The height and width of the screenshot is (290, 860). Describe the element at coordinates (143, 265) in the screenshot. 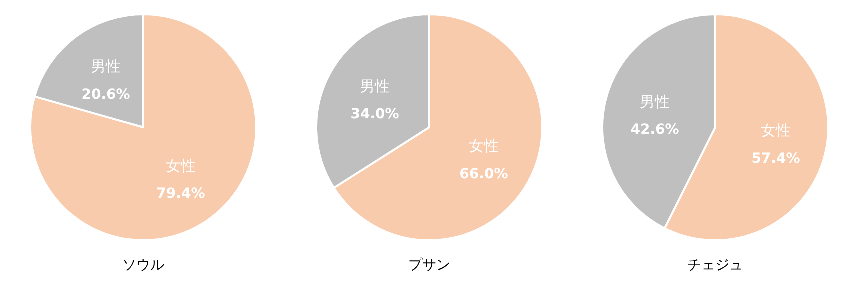

I see `text: ソウル` at that location.